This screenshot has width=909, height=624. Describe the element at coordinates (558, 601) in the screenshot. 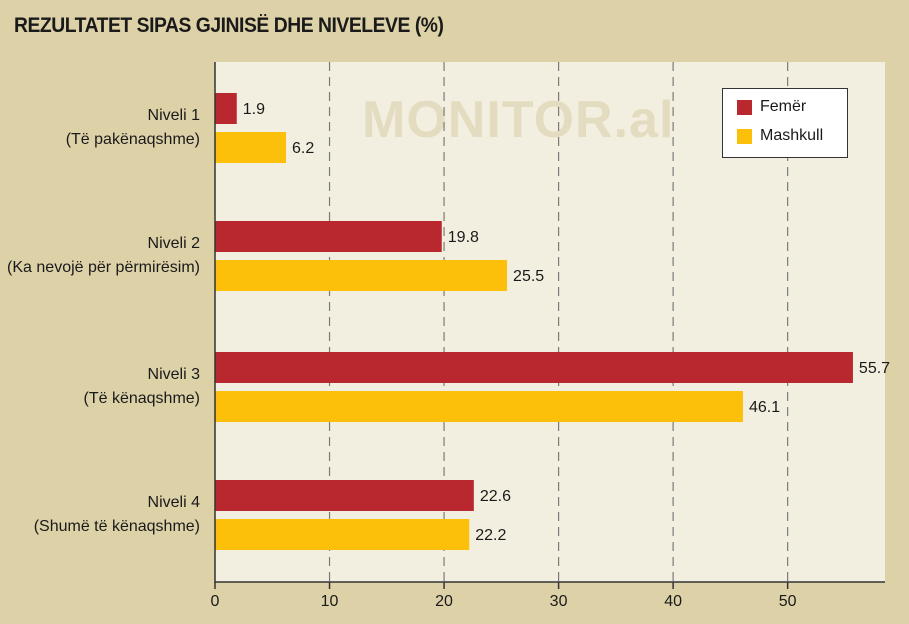

I see `x-tick-label-30: 30` at that location.